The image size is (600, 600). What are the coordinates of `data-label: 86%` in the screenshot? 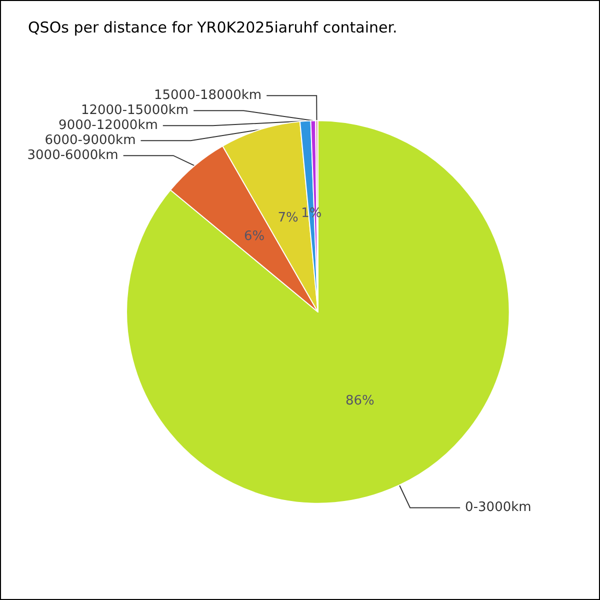 It's located at (360, 401).